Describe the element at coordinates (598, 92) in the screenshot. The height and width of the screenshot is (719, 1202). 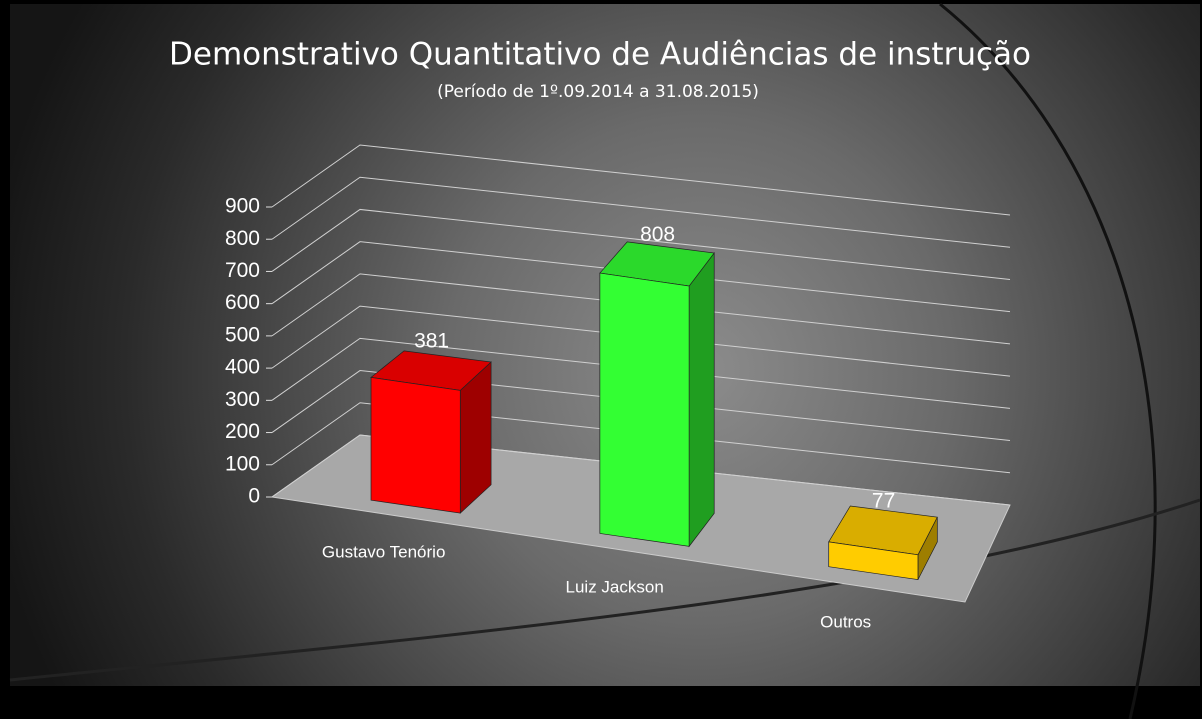
I see `chart-subtitle: (Período de 1º.09.2014 a 31.08.2015)` at that location.